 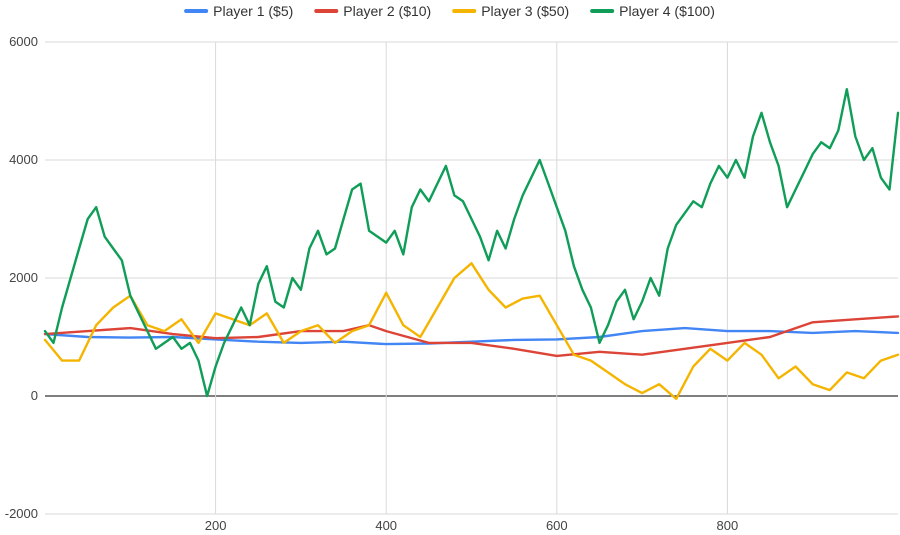 I want to click on y-tick-label: 2000, so click(x=23, y=277).